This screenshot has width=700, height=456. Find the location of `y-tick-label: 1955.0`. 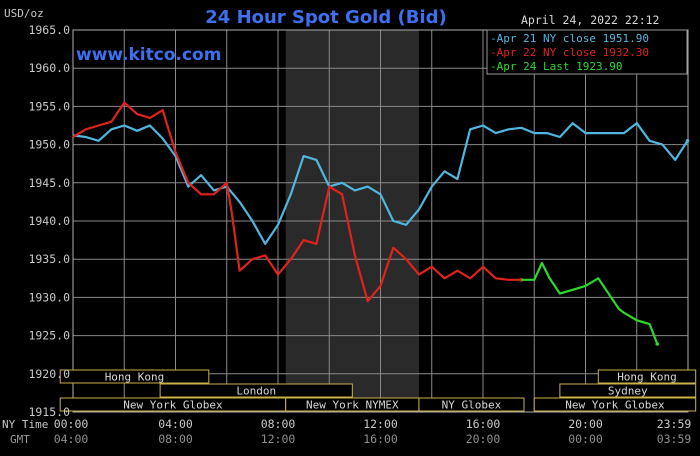

y-tick-label: 1955.0 is located at coordinates (49, 106).